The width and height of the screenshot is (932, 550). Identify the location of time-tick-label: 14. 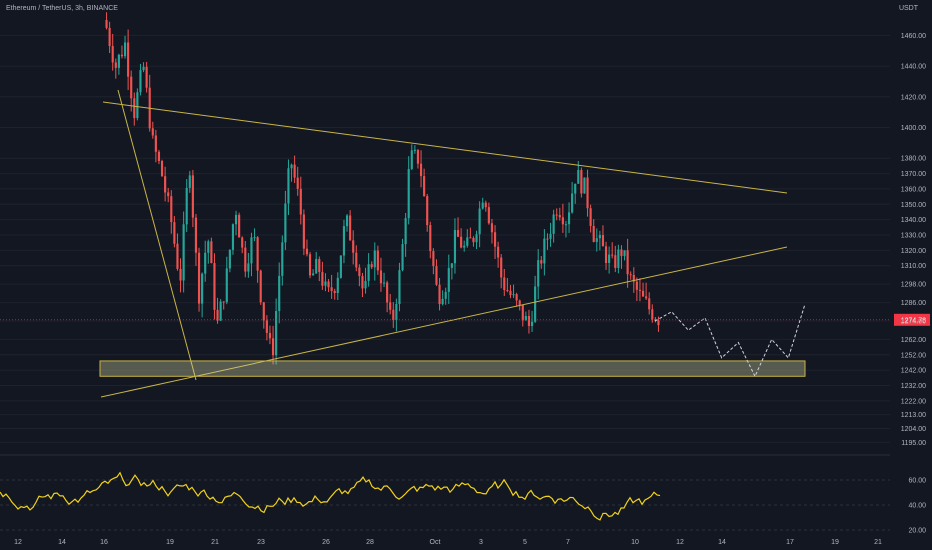
(62, 542).